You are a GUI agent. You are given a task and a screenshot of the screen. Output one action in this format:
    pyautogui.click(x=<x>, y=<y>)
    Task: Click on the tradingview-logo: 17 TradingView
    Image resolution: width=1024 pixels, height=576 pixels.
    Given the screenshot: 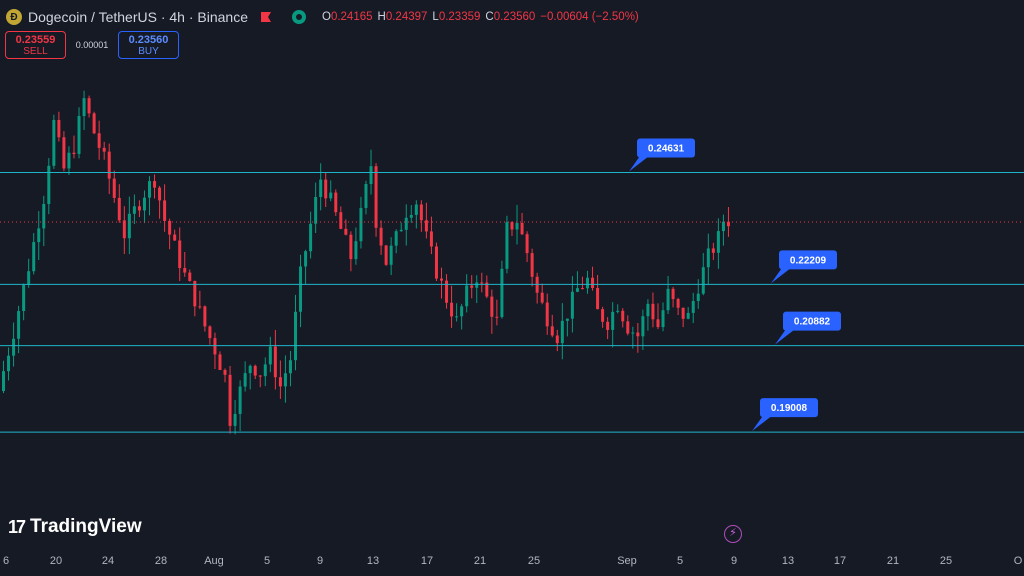 What is the action you would take?
    pyautogui.click(x=75, y=527)
    